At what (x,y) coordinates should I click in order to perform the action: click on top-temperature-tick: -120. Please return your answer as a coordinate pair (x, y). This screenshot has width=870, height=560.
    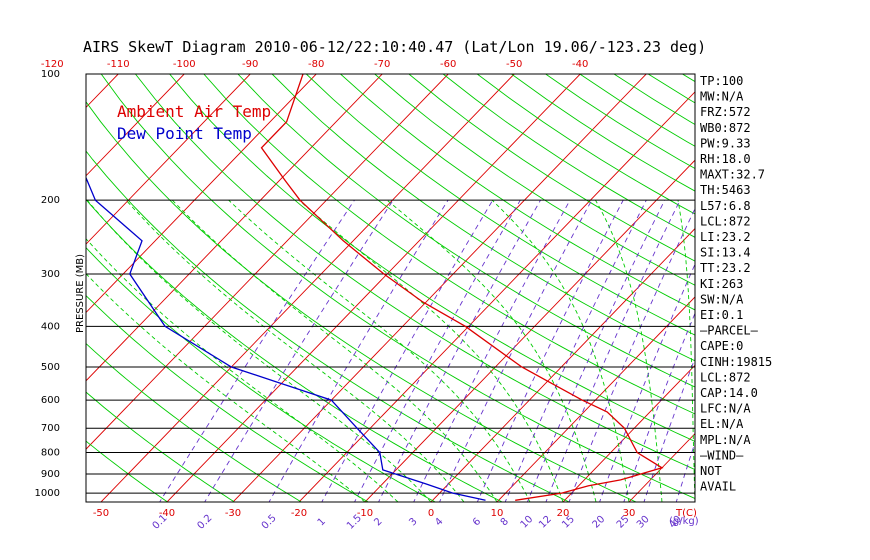
    Looking at the image, I should click on (52, 64).